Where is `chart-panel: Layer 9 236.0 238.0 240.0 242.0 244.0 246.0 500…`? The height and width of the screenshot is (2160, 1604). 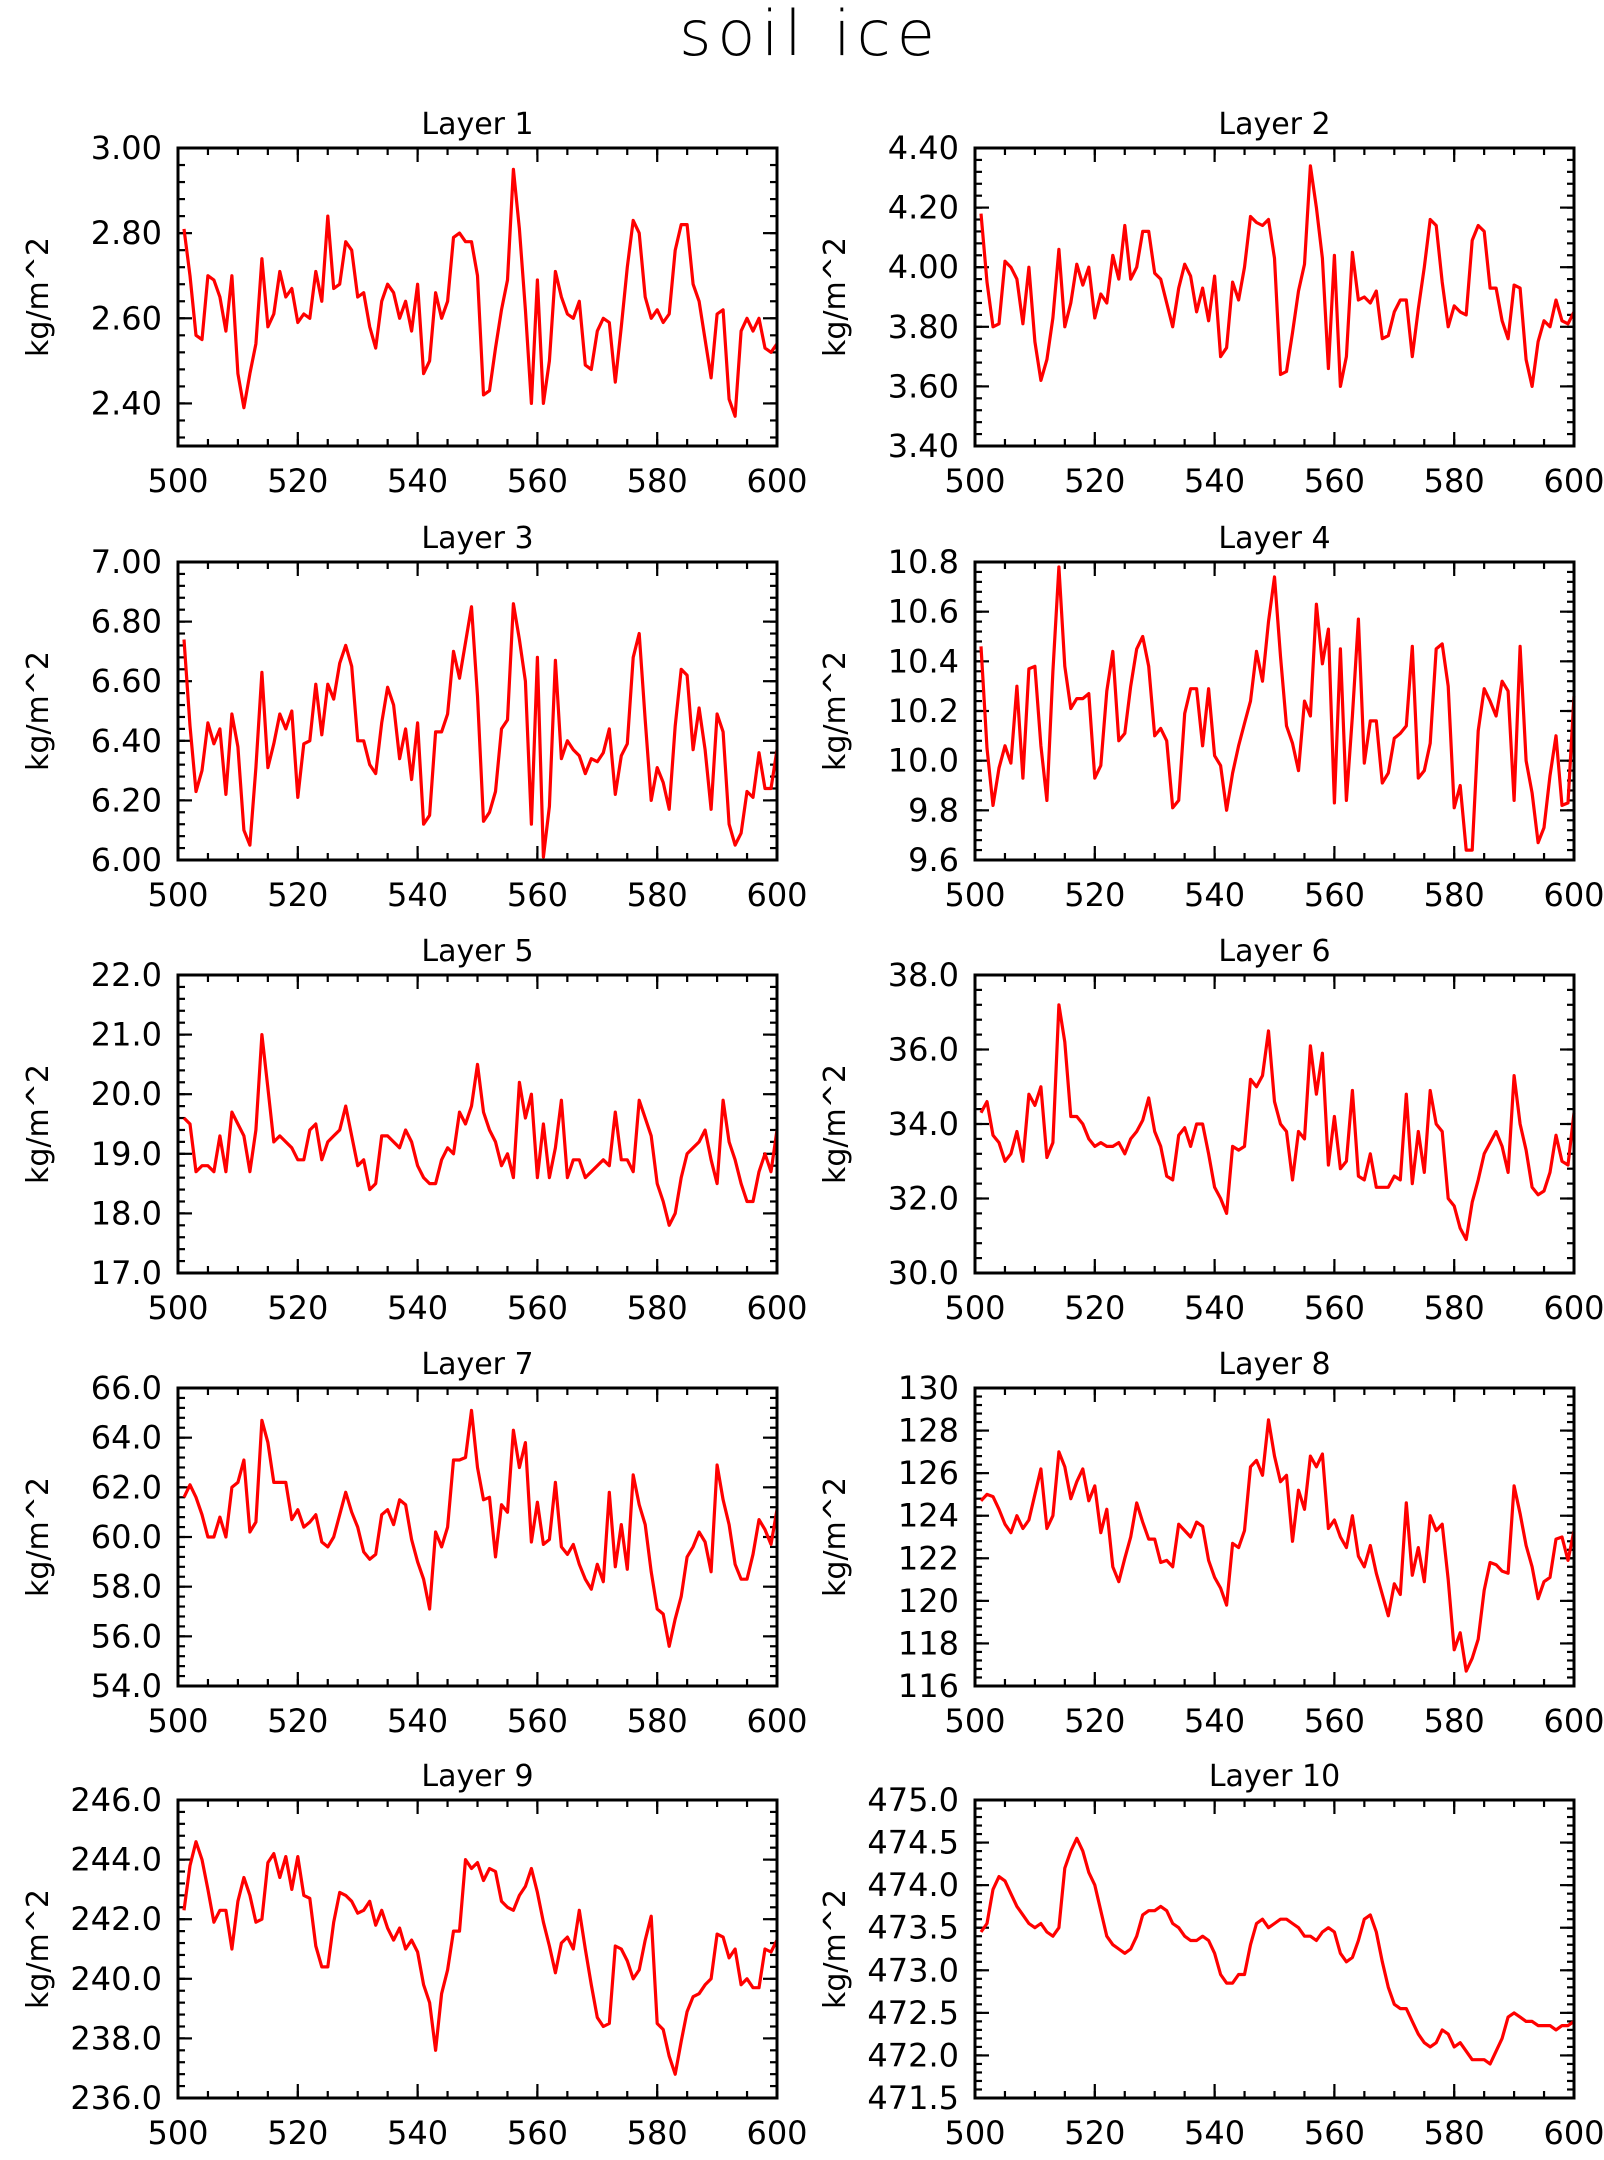 chart-panel: Layer 9 236.0 238.0 240.0 242.0 244.0 246.0 500… is located at coordinates (414, 1955).